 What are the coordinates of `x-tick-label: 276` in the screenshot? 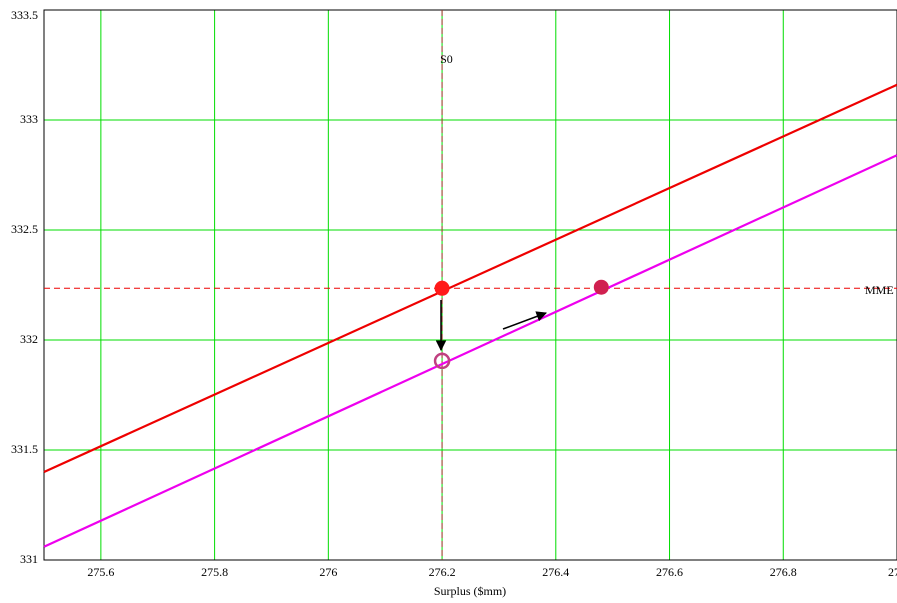 It's located at (328, 572).